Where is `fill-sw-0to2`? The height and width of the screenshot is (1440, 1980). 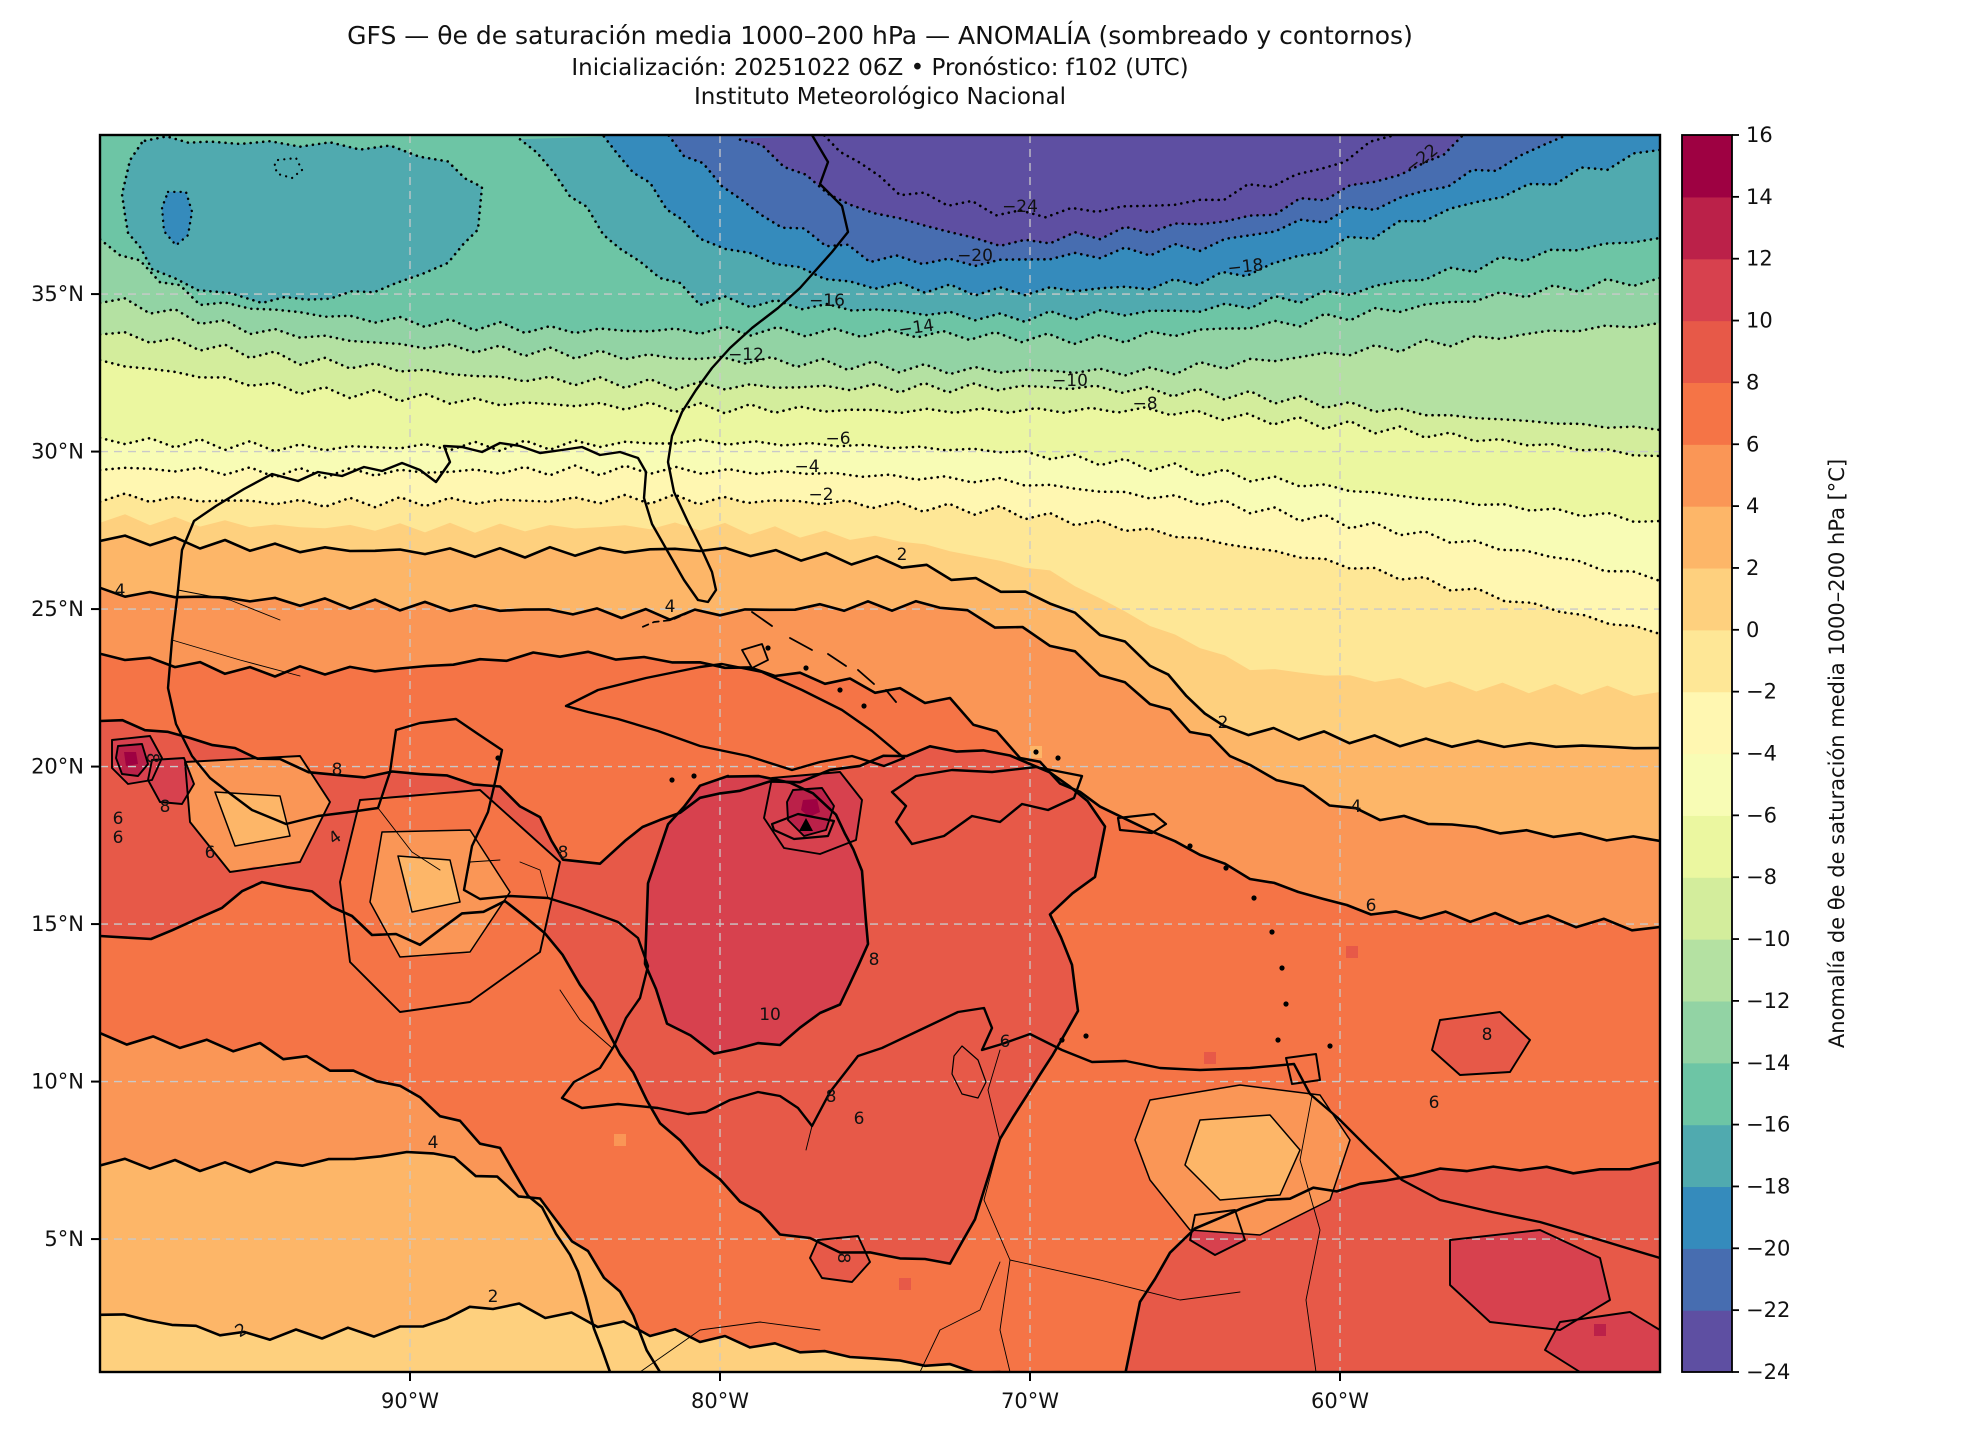
fill-sw-0to2 is located at coordinates (550, 1338).